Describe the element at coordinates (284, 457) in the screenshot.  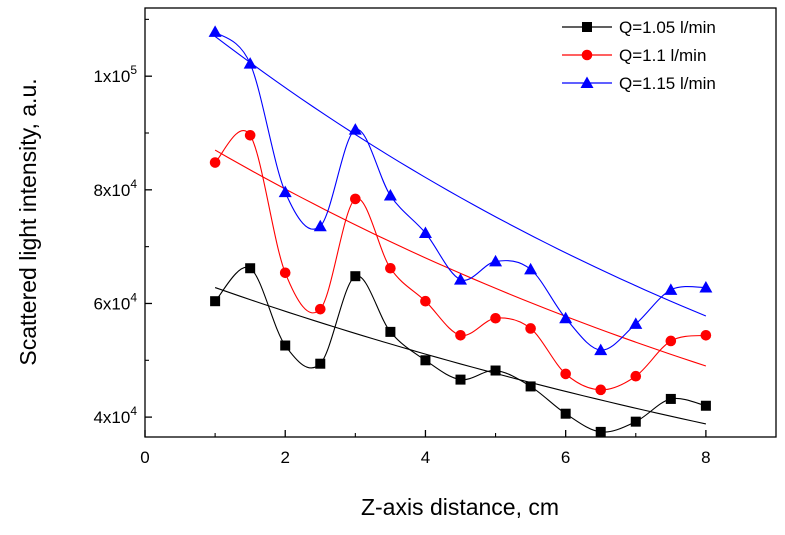
I see `x-tick-label: 2` at that location.